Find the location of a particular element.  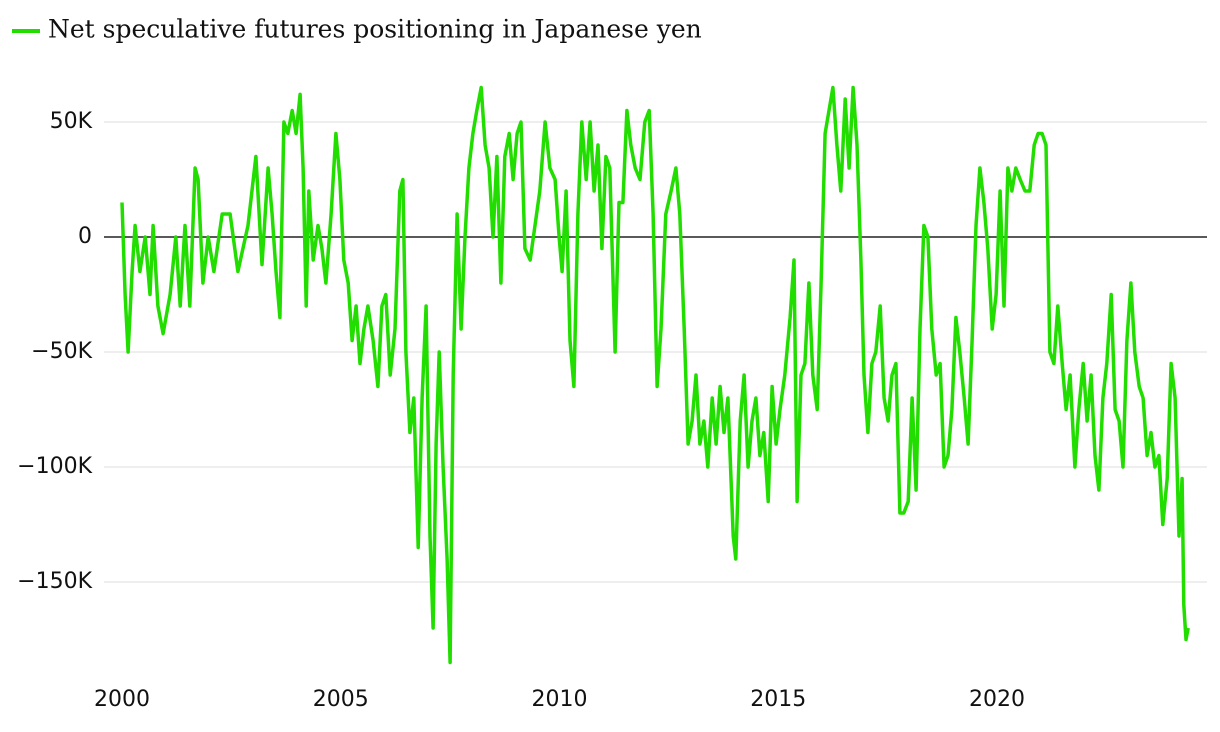

x-tick-label: 2015 is located at coordinates (778, 699).